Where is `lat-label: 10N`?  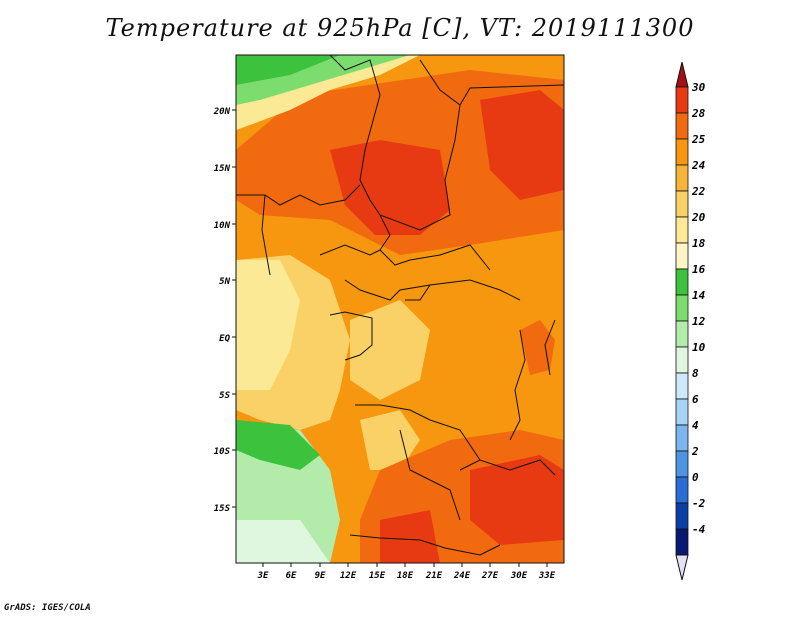 lat-label: 10N is located at coordinates (222, 226).